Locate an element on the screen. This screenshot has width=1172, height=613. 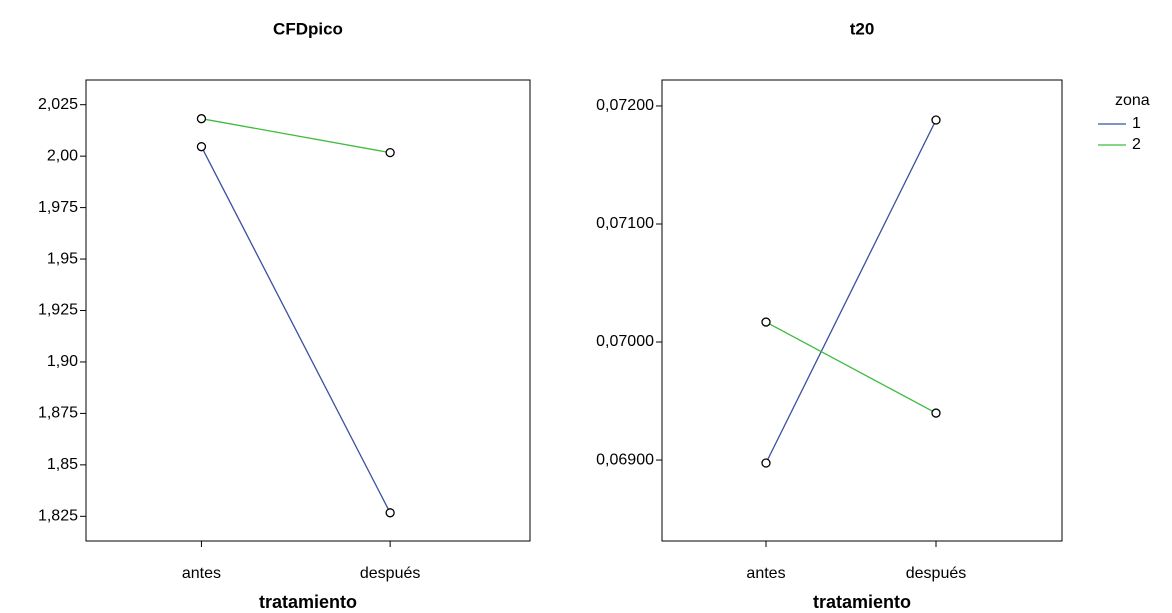
y-tick-label: 1,95 is located at coordinates (62, 258).